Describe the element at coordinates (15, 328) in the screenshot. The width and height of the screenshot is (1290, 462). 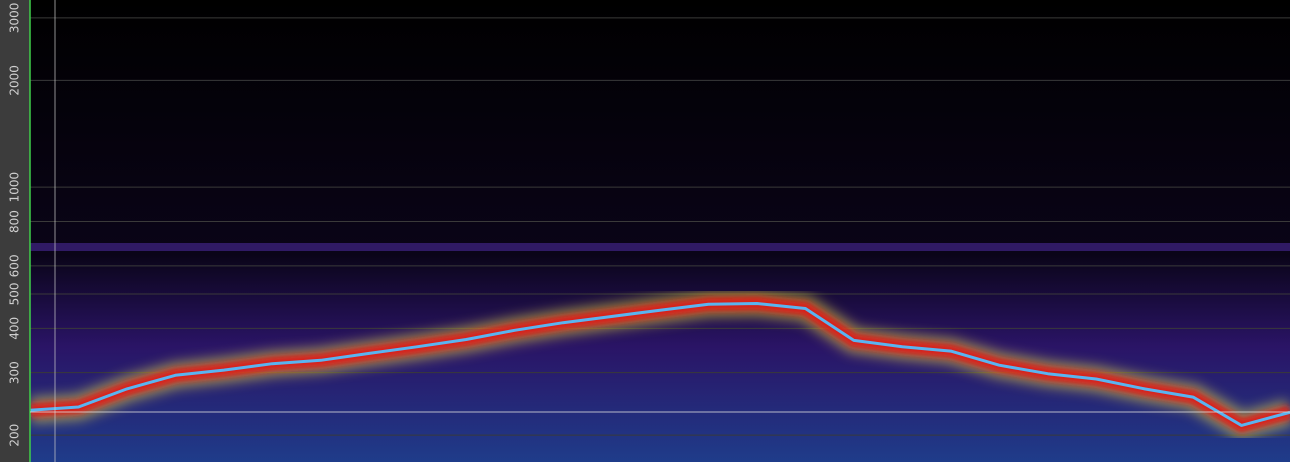
I see `y-tick-label: 400` at that location.